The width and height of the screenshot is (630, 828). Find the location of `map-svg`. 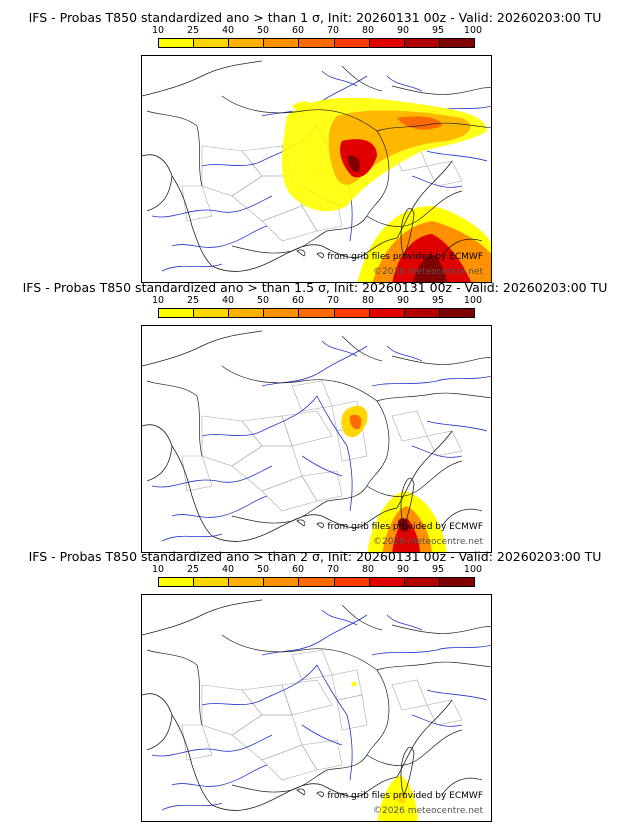

map-svg is located at coordinates (316, 171).